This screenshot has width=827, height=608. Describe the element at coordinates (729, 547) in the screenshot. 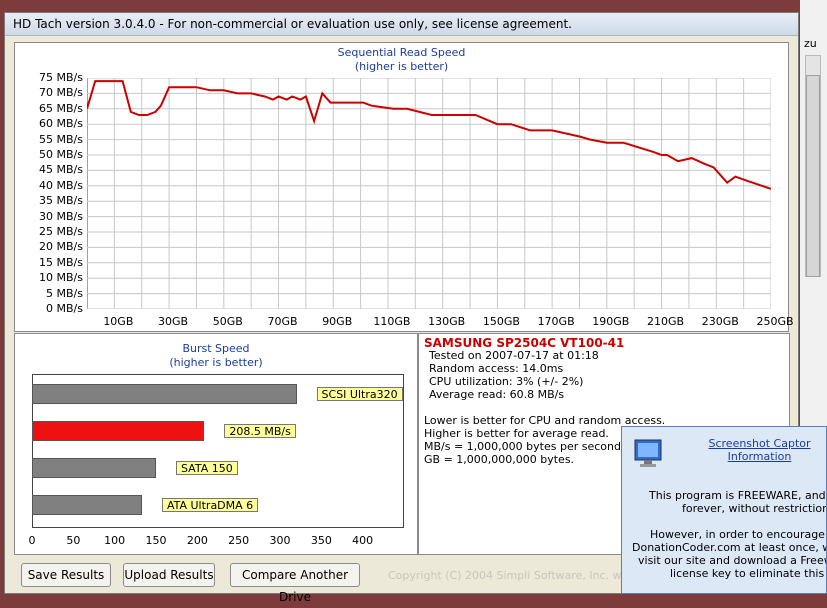

I see `popup-text: DonationCoder.com at least once, we req` at that location.